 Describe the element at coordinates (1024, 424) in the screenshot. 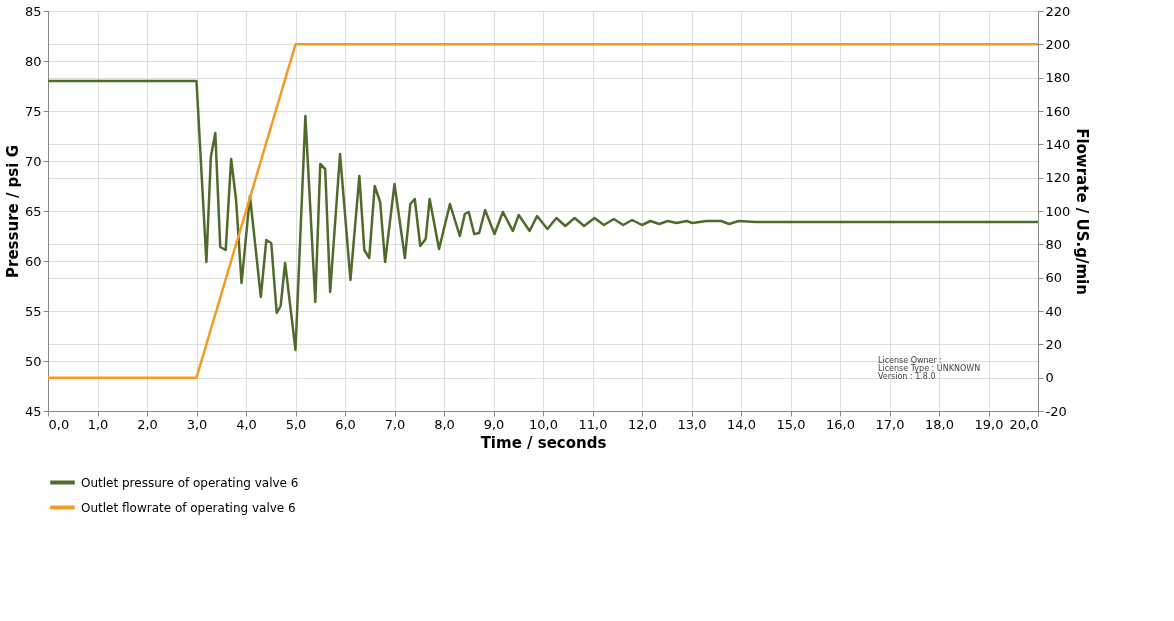

I see `x-tick-label: 20,0` at that location.